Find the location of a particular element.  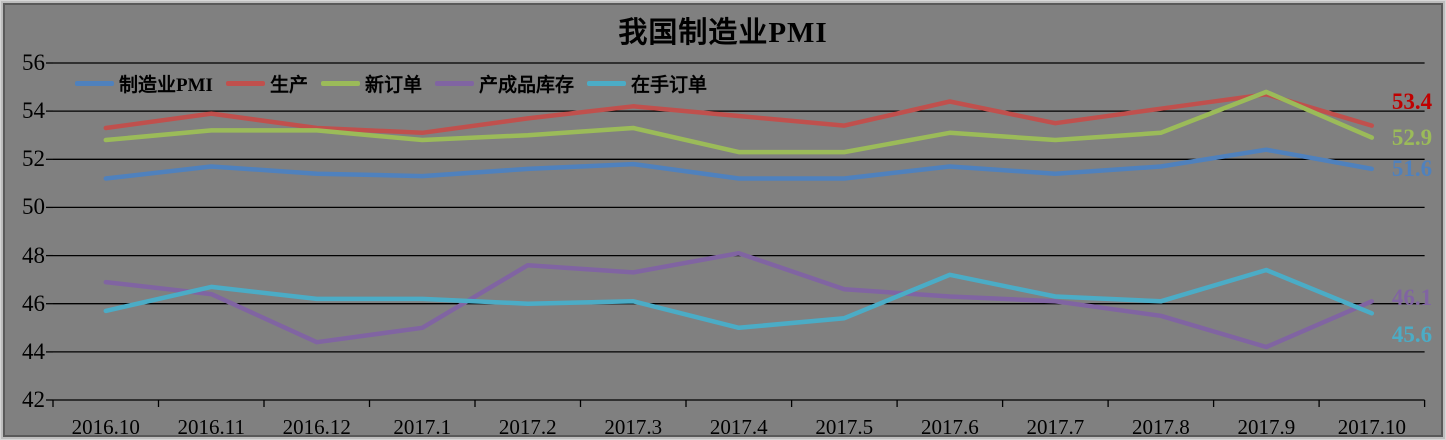

legend-swatch-new-orders is located at coordinates (340, 83).